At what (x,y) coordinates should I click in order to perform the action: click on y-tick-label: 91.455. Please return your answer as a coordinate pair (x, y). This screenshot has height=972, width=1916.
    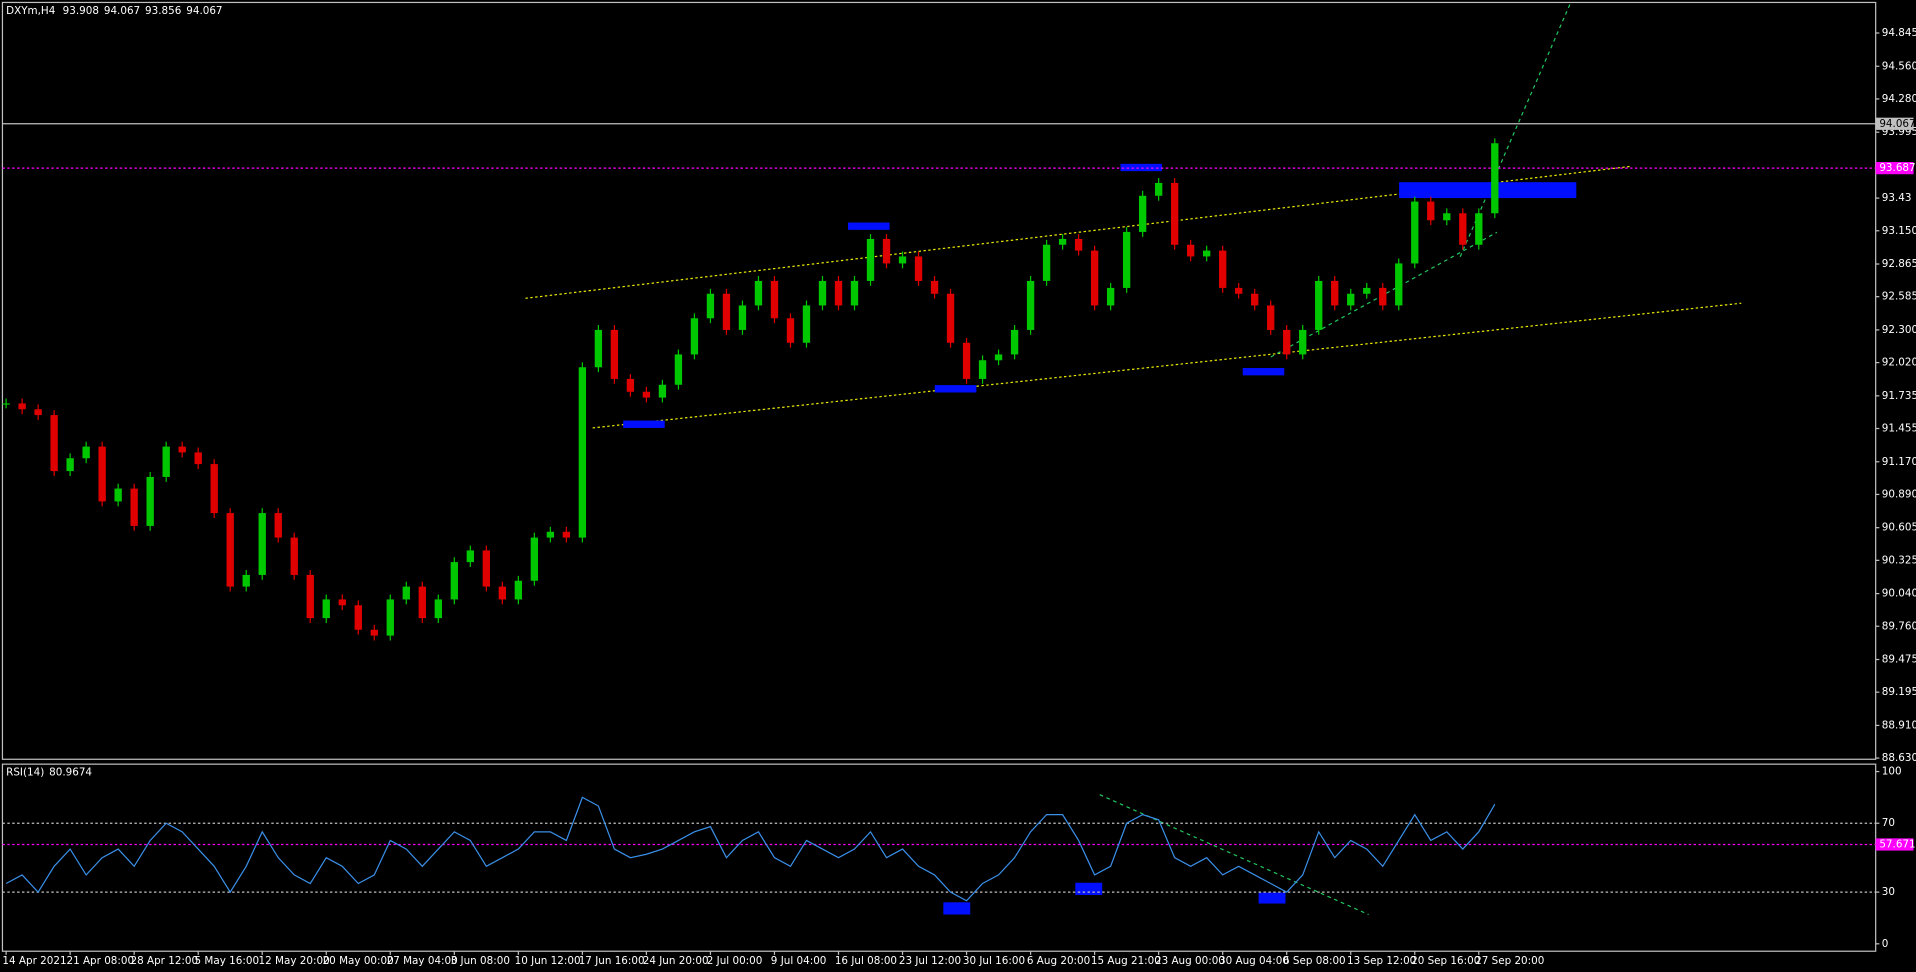
    Looking at the image, I should click on (1899, 429).